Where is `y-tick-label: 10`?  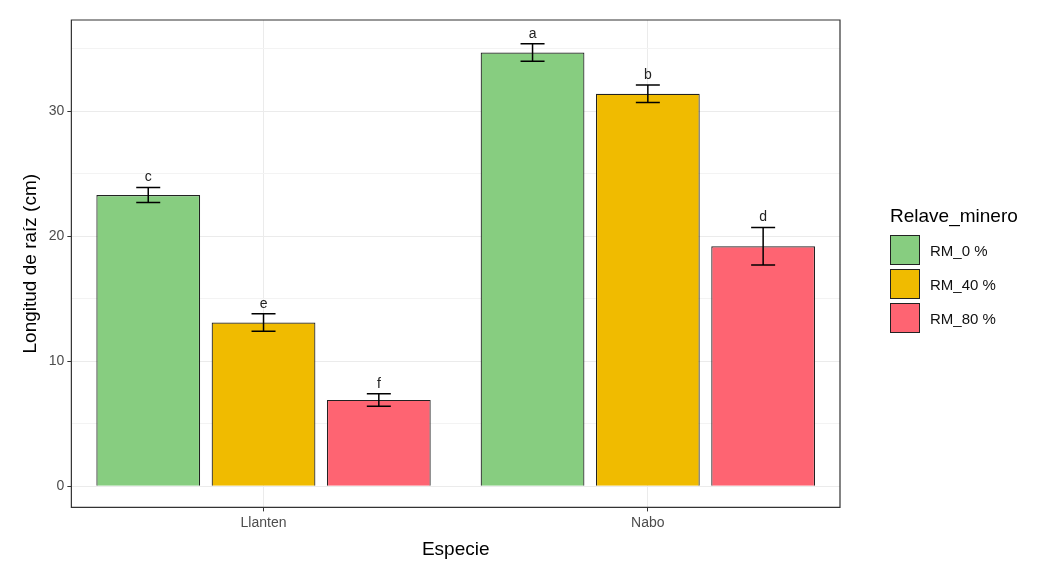
y-tick-label: 10 is located at coordinates (56, 360).